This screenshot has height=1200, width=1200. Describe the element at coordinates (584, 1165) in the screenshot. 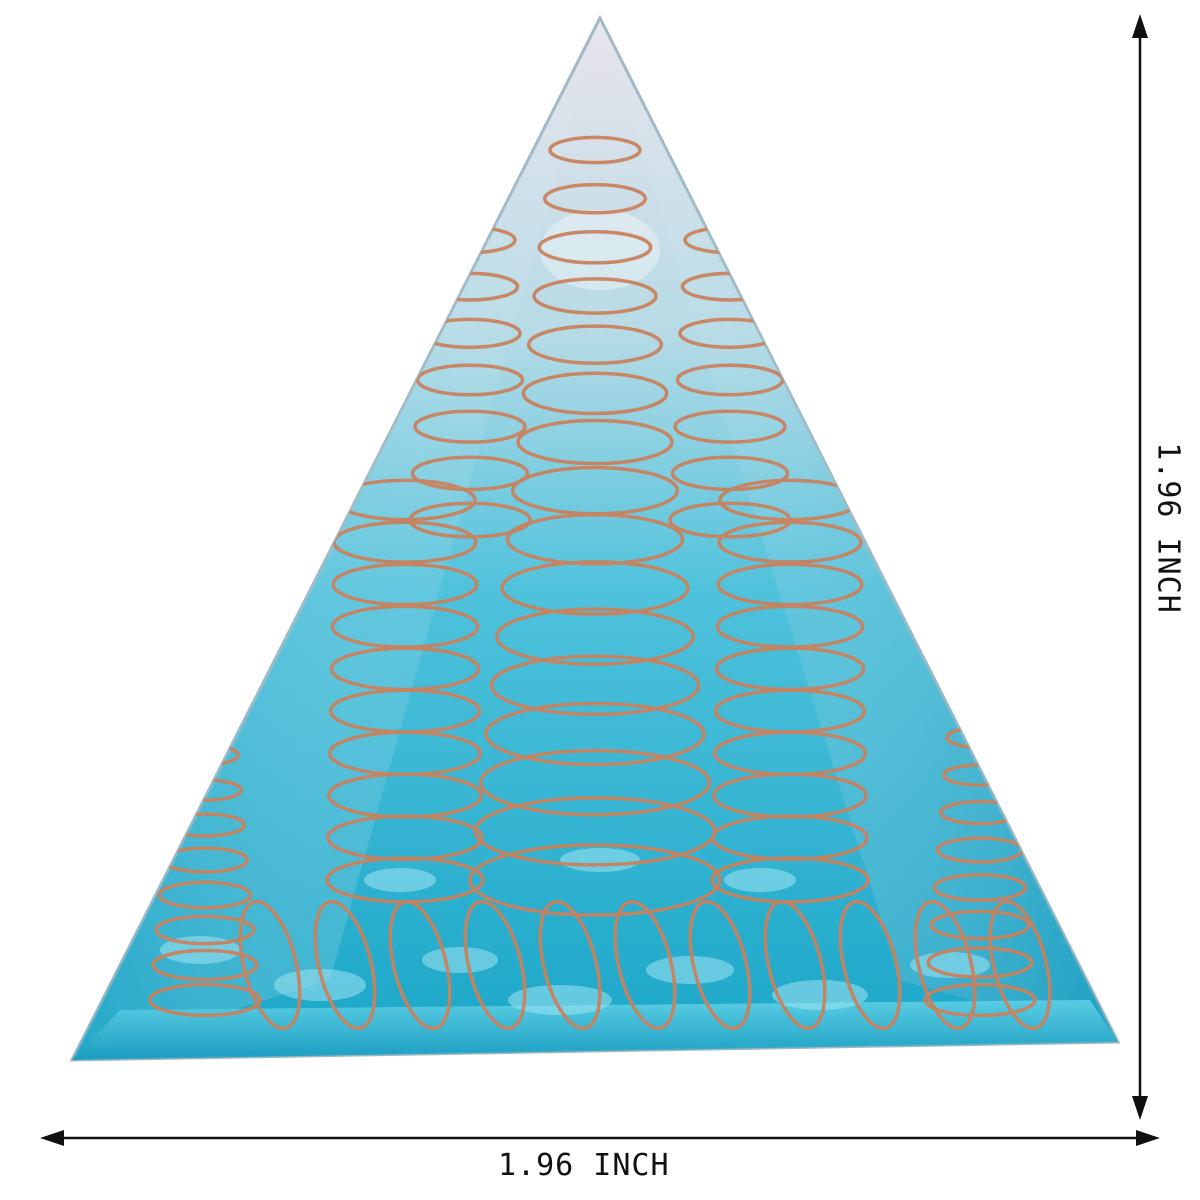

I see `width-label: 1.96 INCH` at that location.